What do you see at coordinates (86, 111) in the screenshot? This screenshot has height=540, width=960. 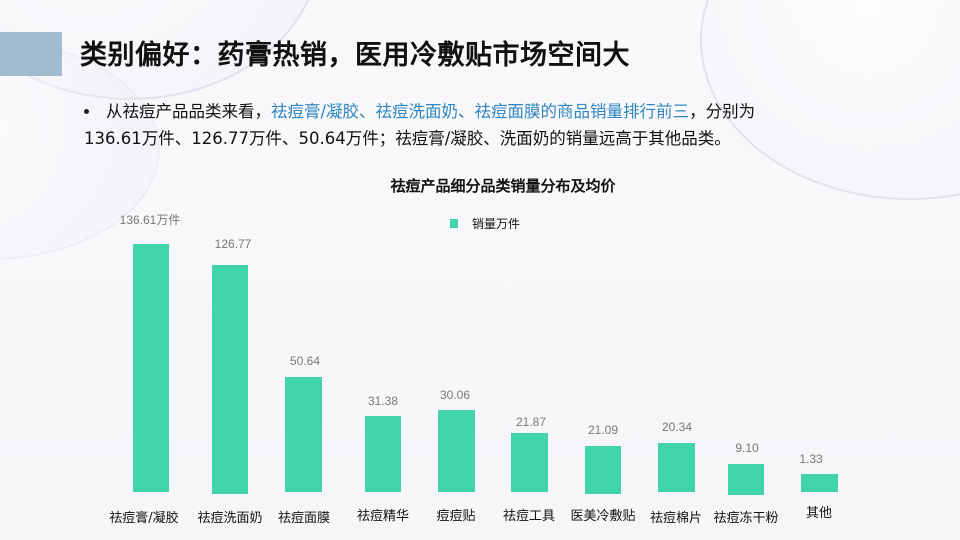 I see `bullet-dot-icon` at bounding box center [86, 111].